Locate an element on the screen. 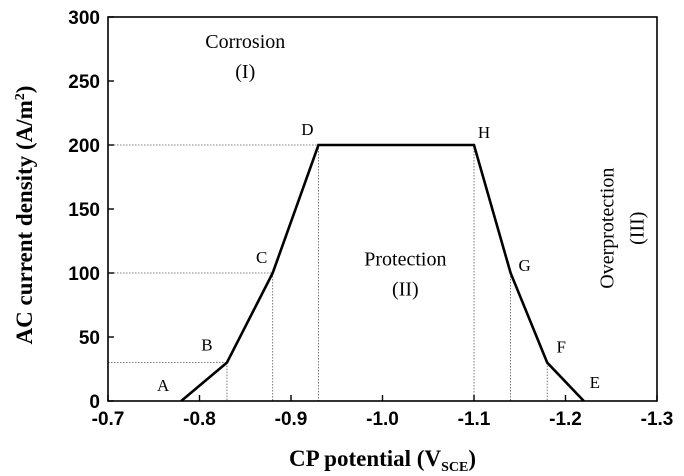 The height and width of the screenshot is (476, 684). region-name: Protection is located at coordinates (405, 259).